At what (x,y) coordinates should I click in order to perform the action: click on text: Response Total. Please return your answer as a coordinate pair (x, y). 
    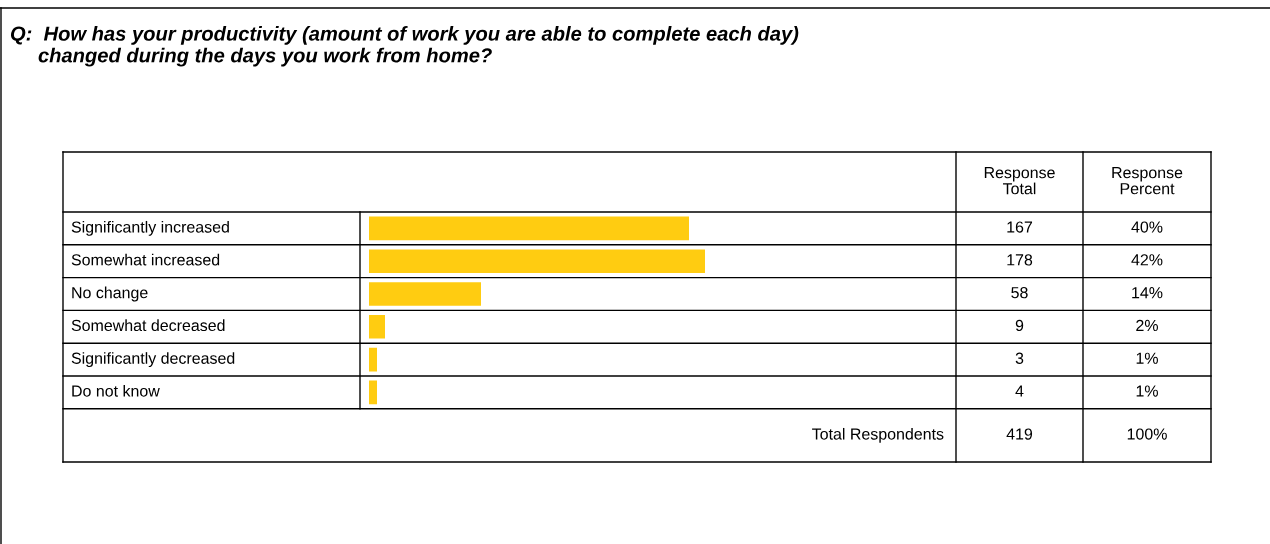
    Looking at the image, I should click on (1019, 181).